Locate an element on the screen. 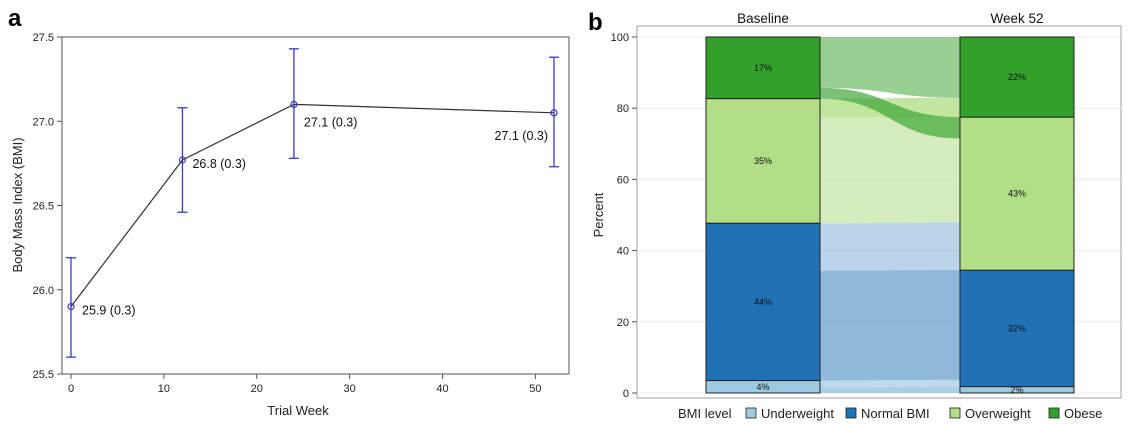 The width and height of the screenshot is (1135, 425). y-axis-a: 25.5 26.0 26.5 27.0 27.5 is located at coordinates (47, 206).